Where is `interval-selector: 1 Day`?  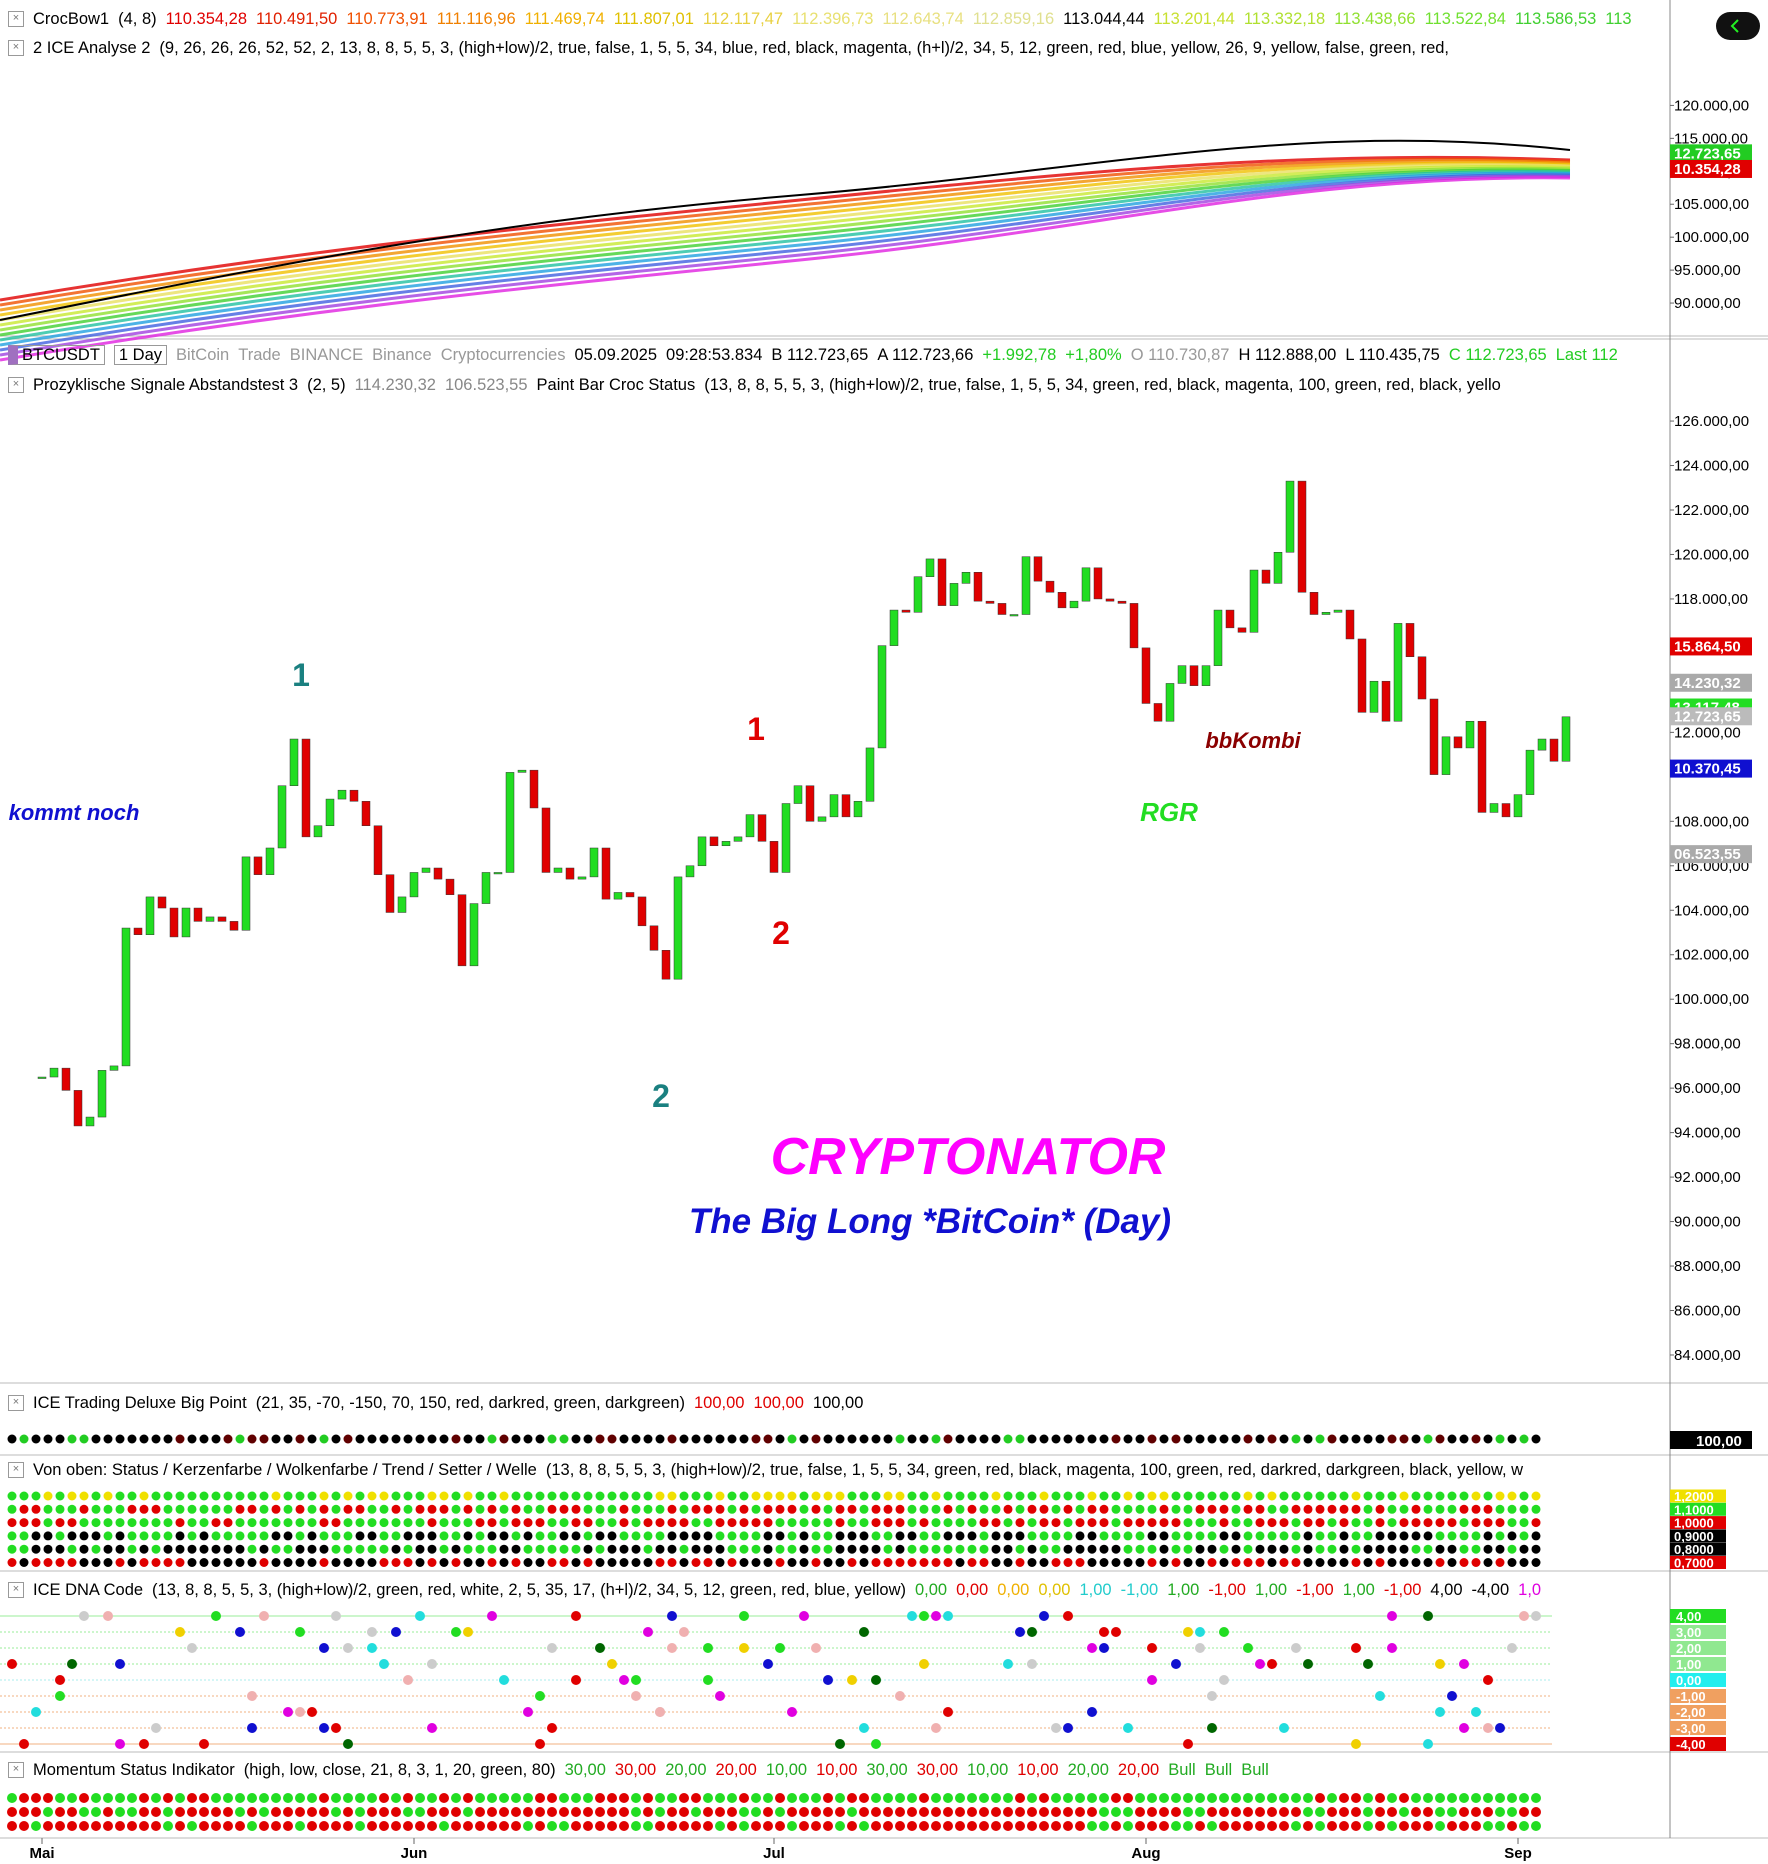 interval-selector: 1 Day is located at coordinates (140, 355).